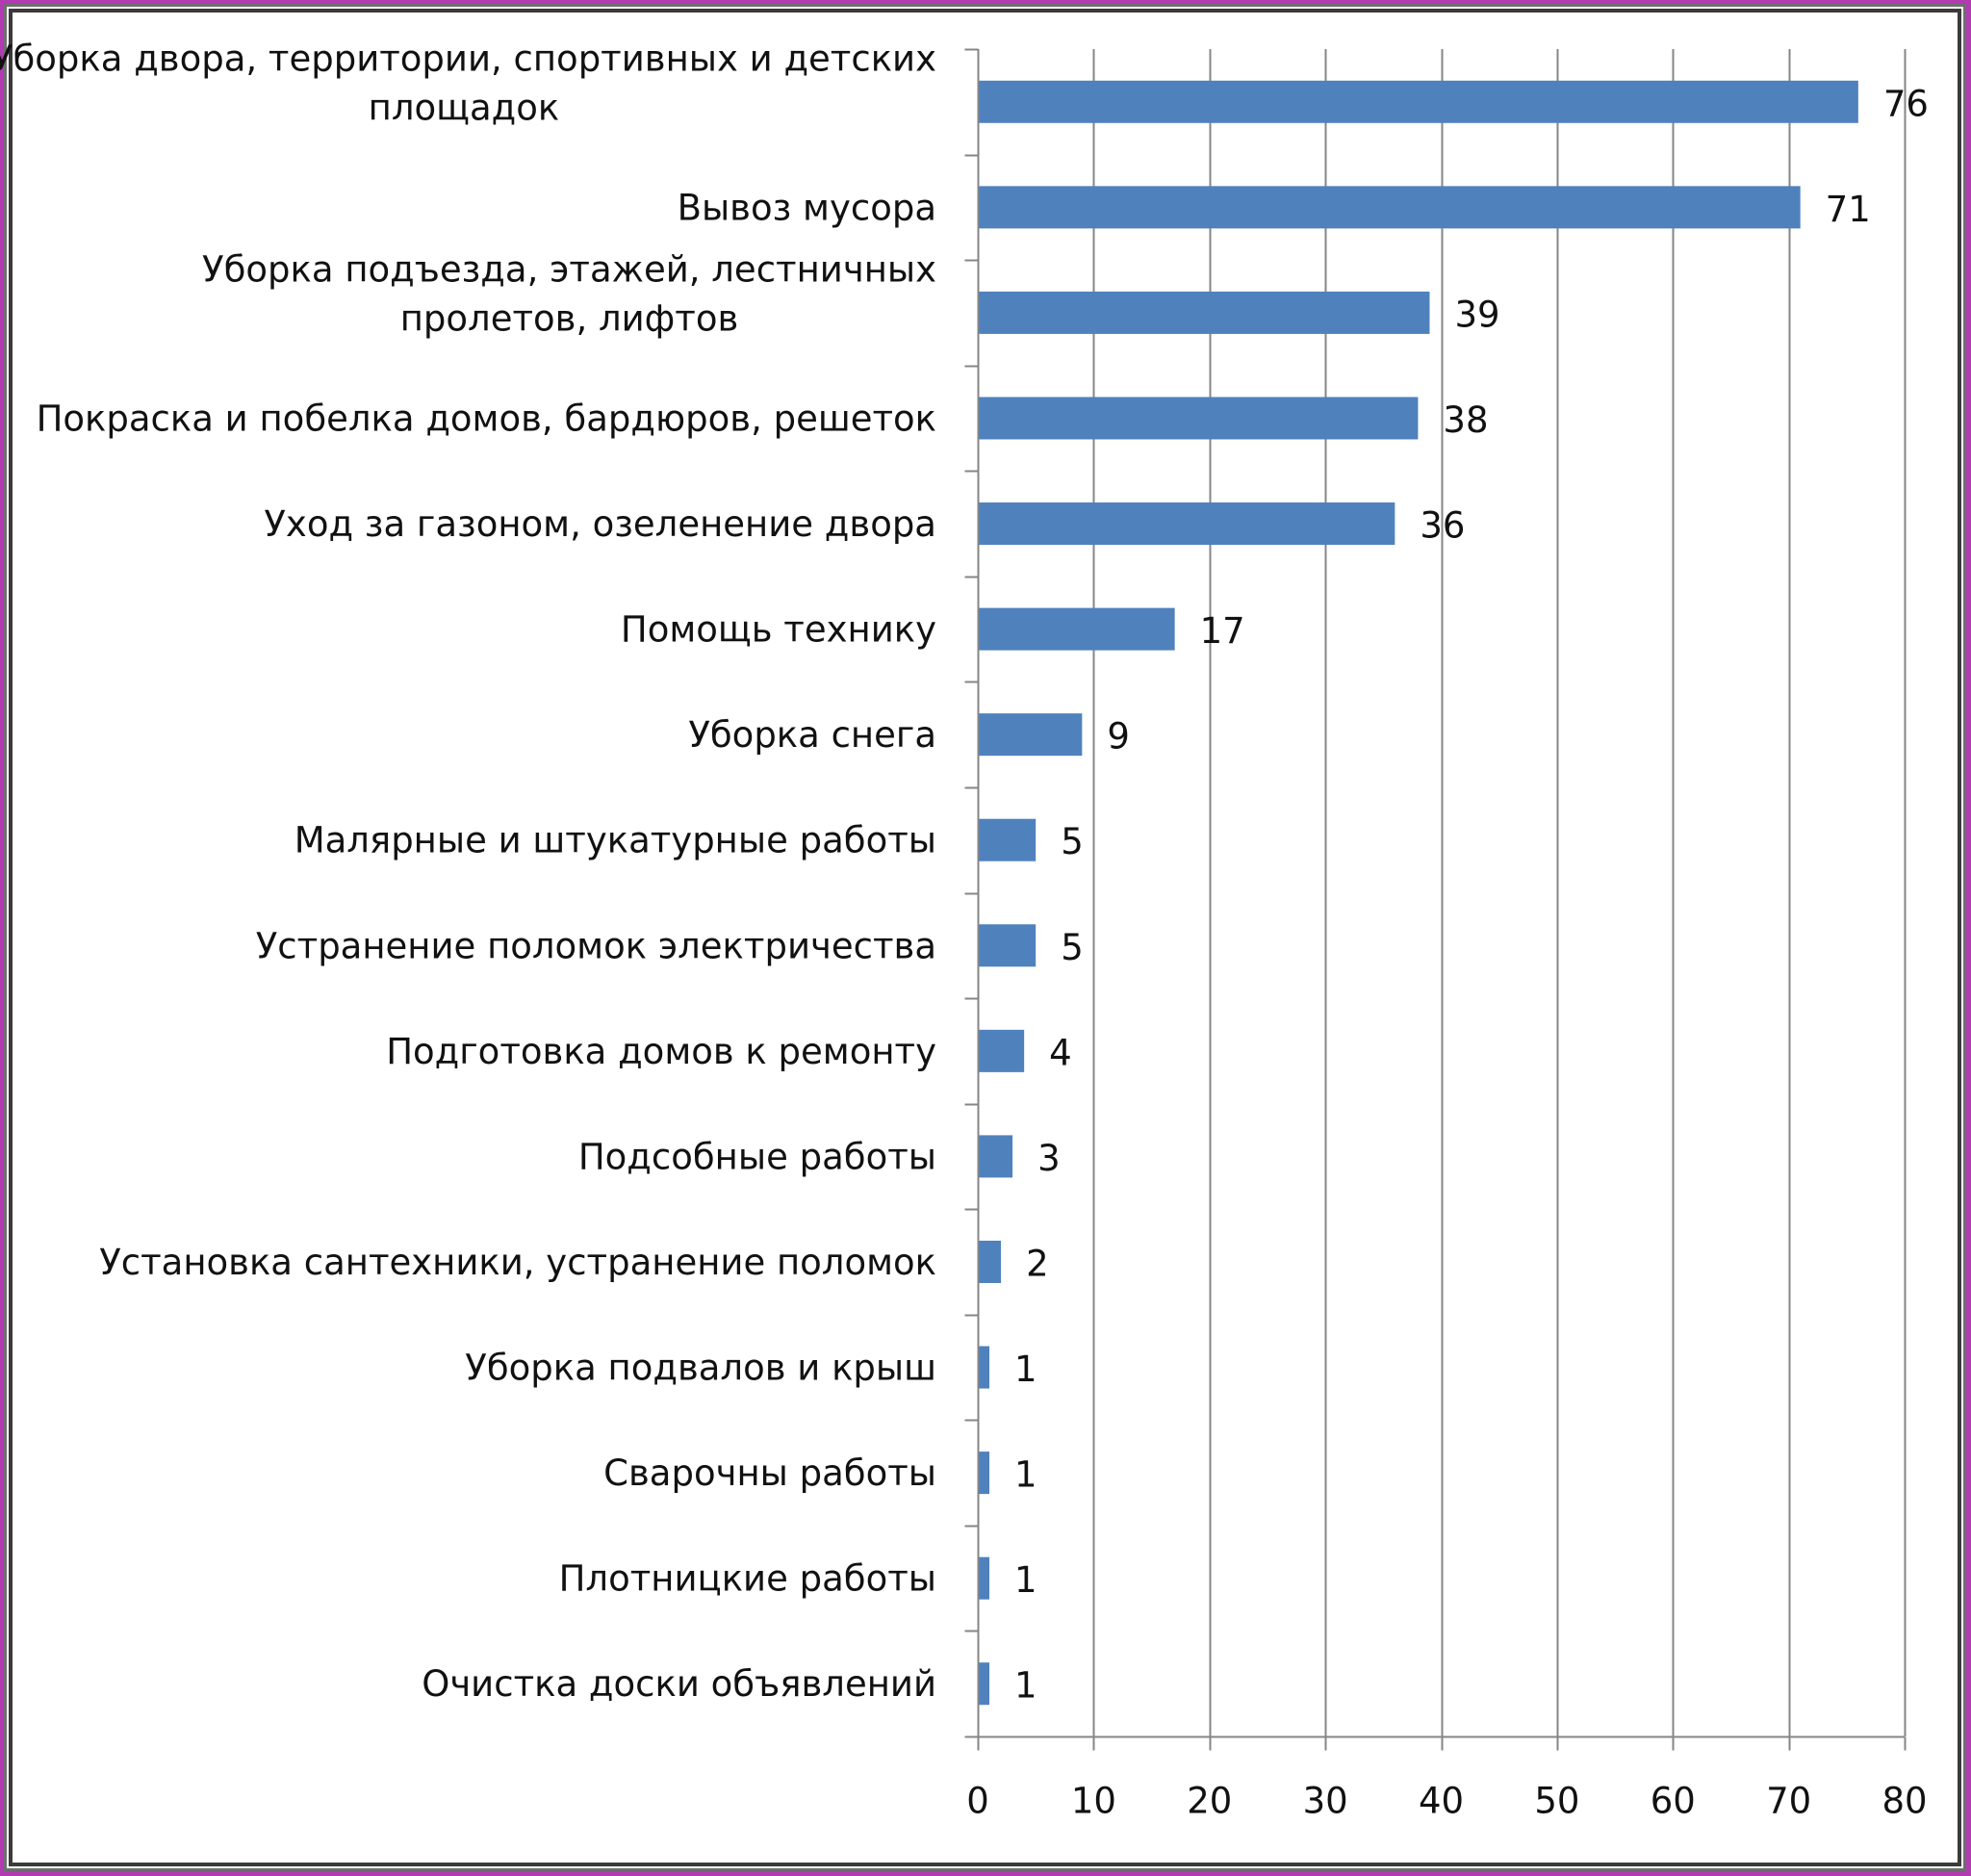 The height and width of the screenshot is (1876, 1971). I want to click on x-tick-label: 50, so click(1556, 1801).